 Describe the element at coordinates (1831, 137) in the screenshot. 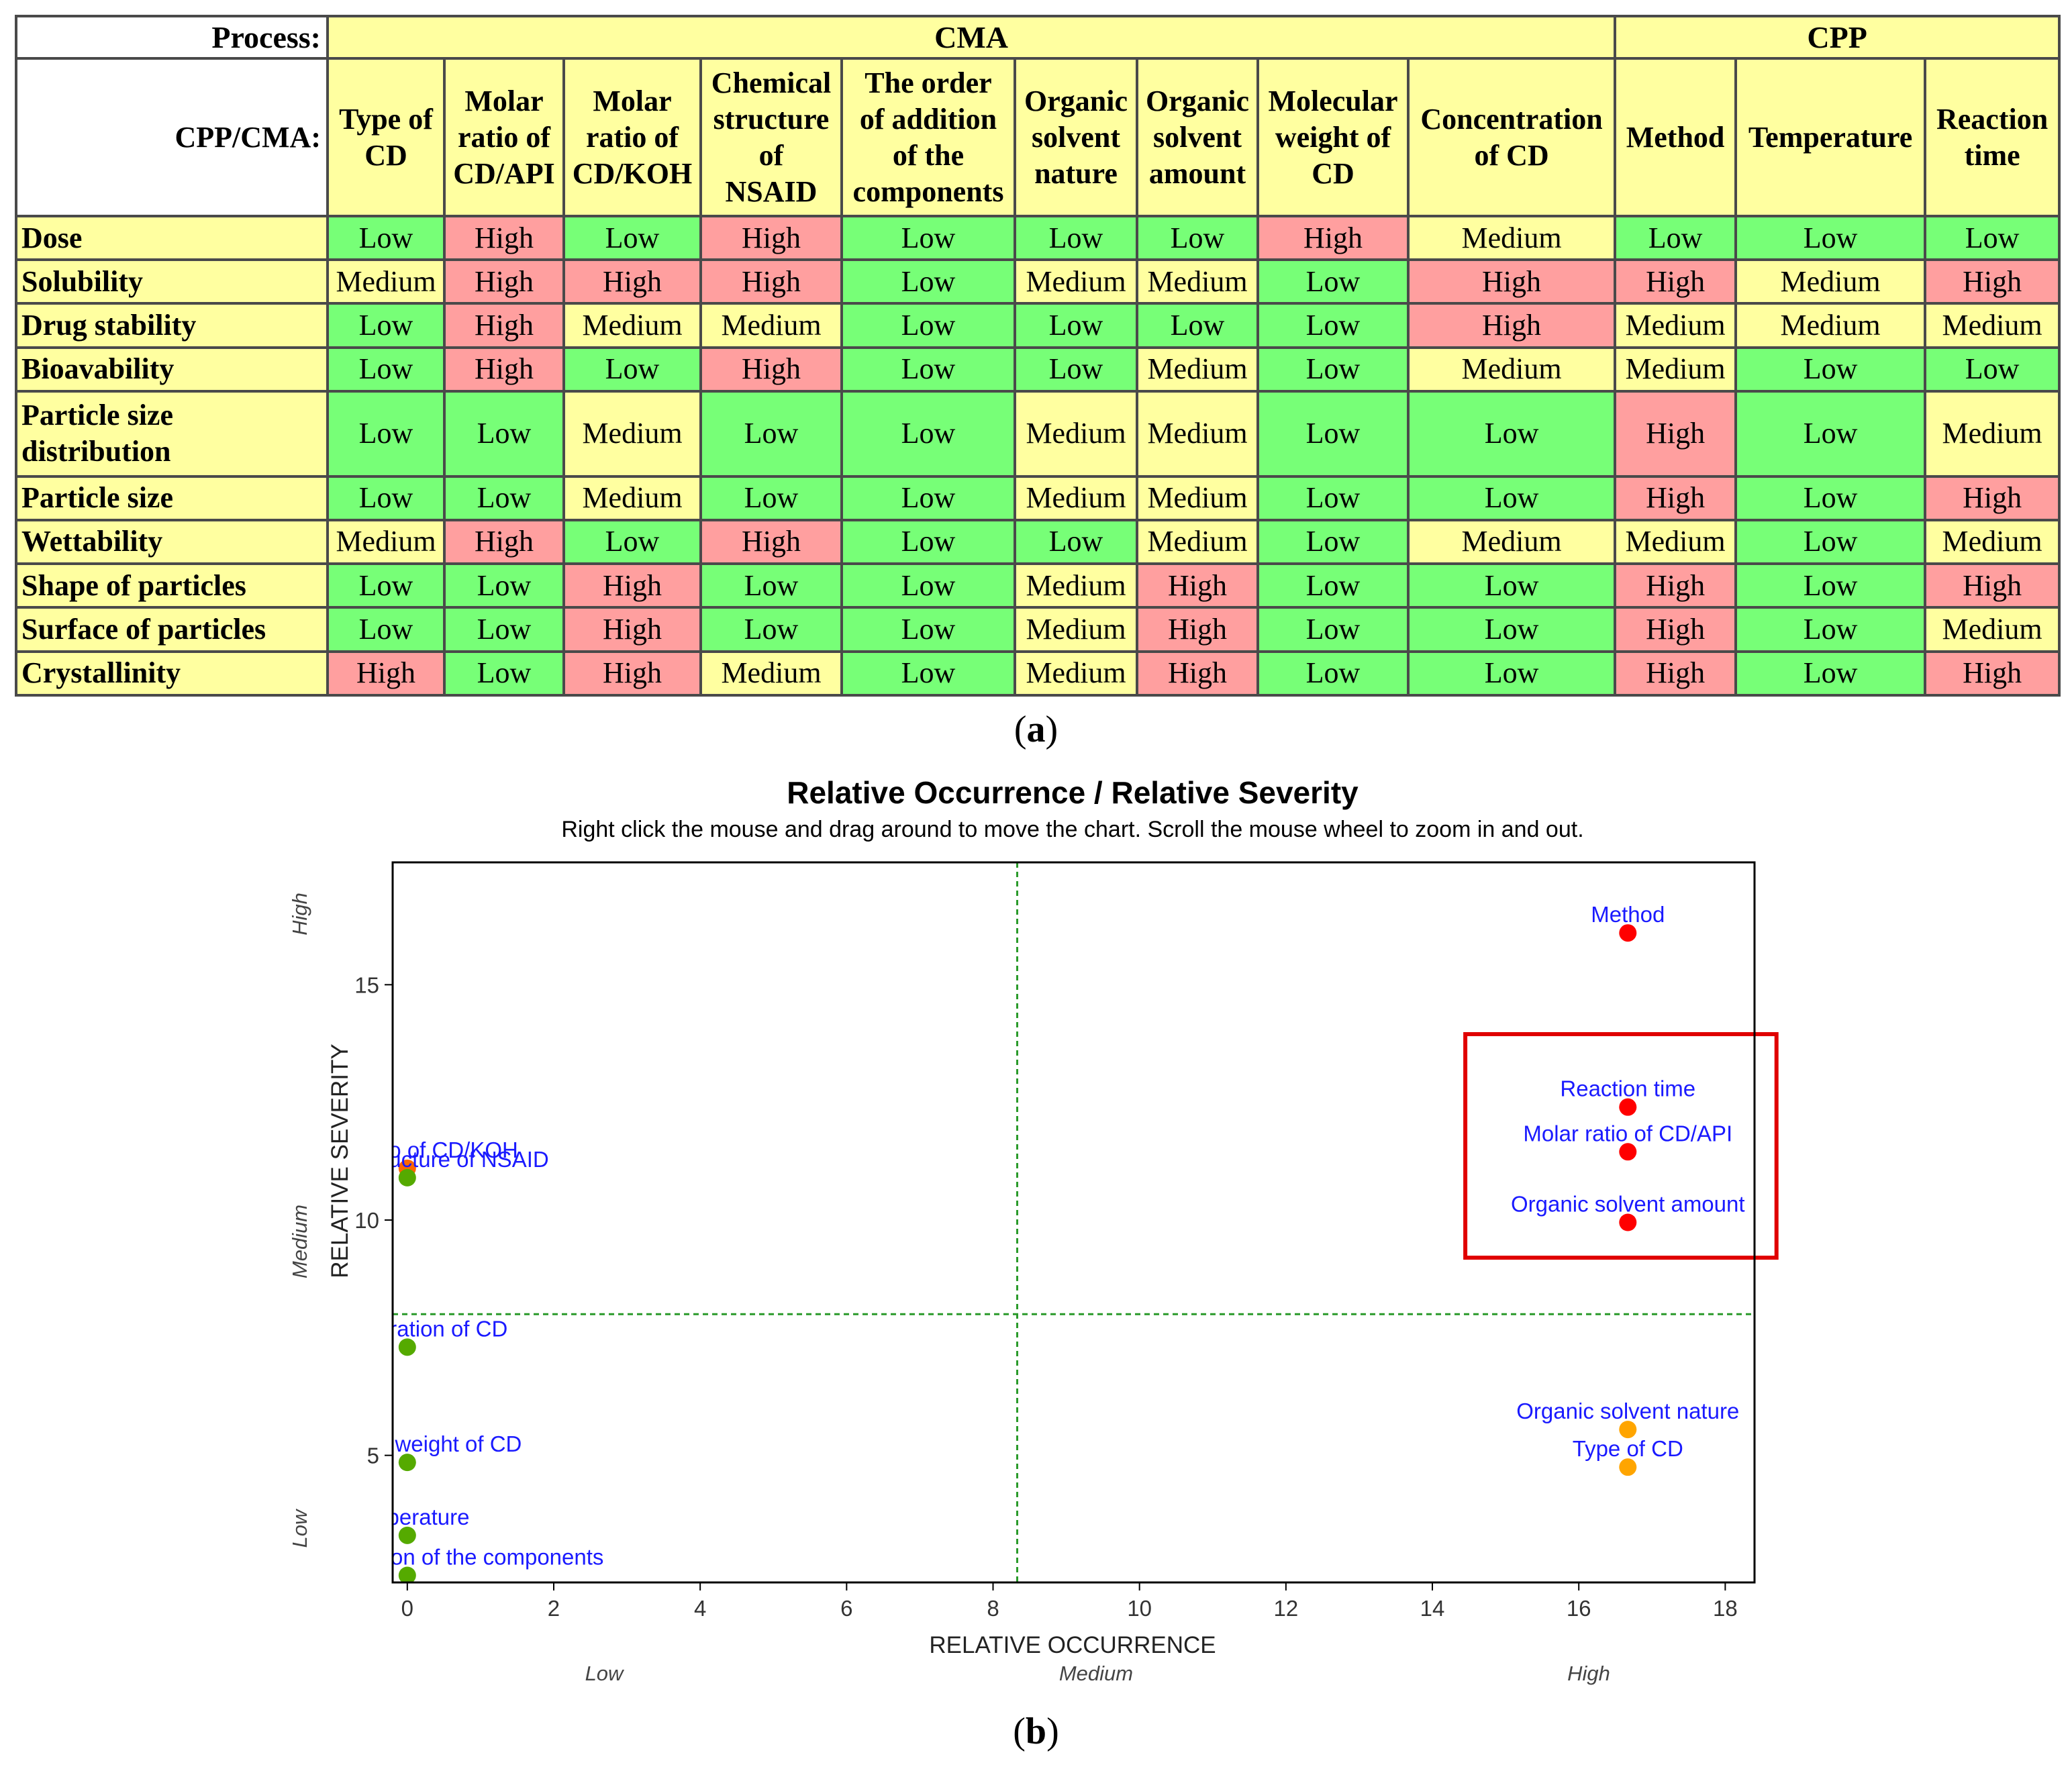

I see `cell-text-line: Temperature` at that location.